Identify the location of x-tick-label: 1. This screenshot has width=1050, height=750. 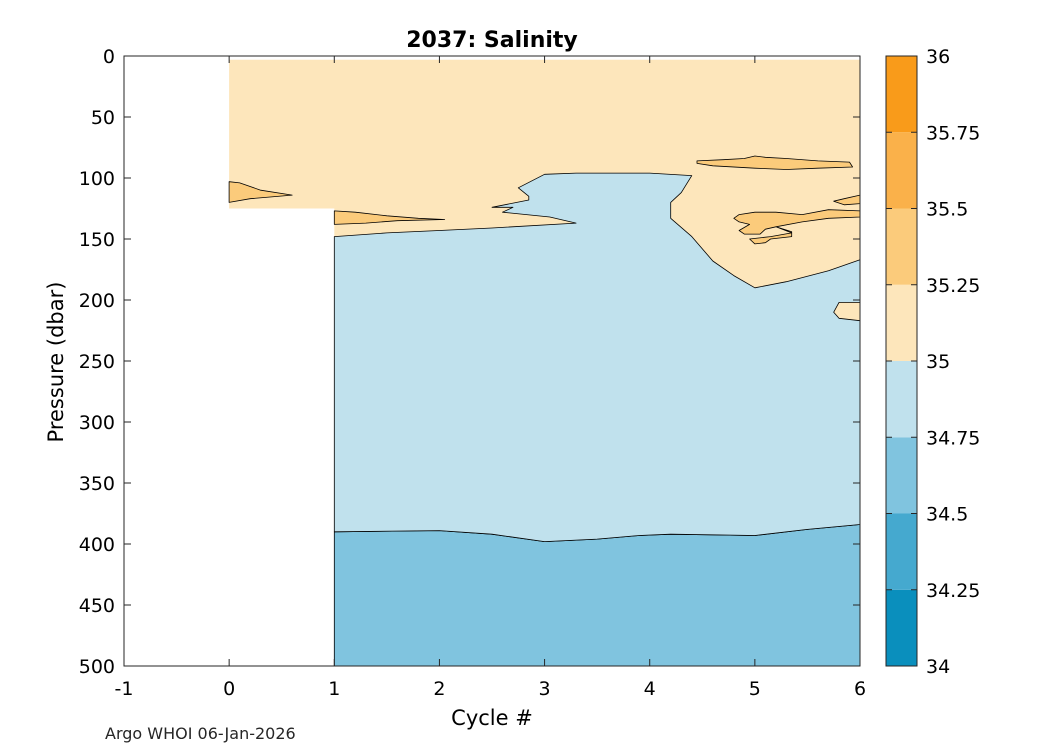
(334, 689).